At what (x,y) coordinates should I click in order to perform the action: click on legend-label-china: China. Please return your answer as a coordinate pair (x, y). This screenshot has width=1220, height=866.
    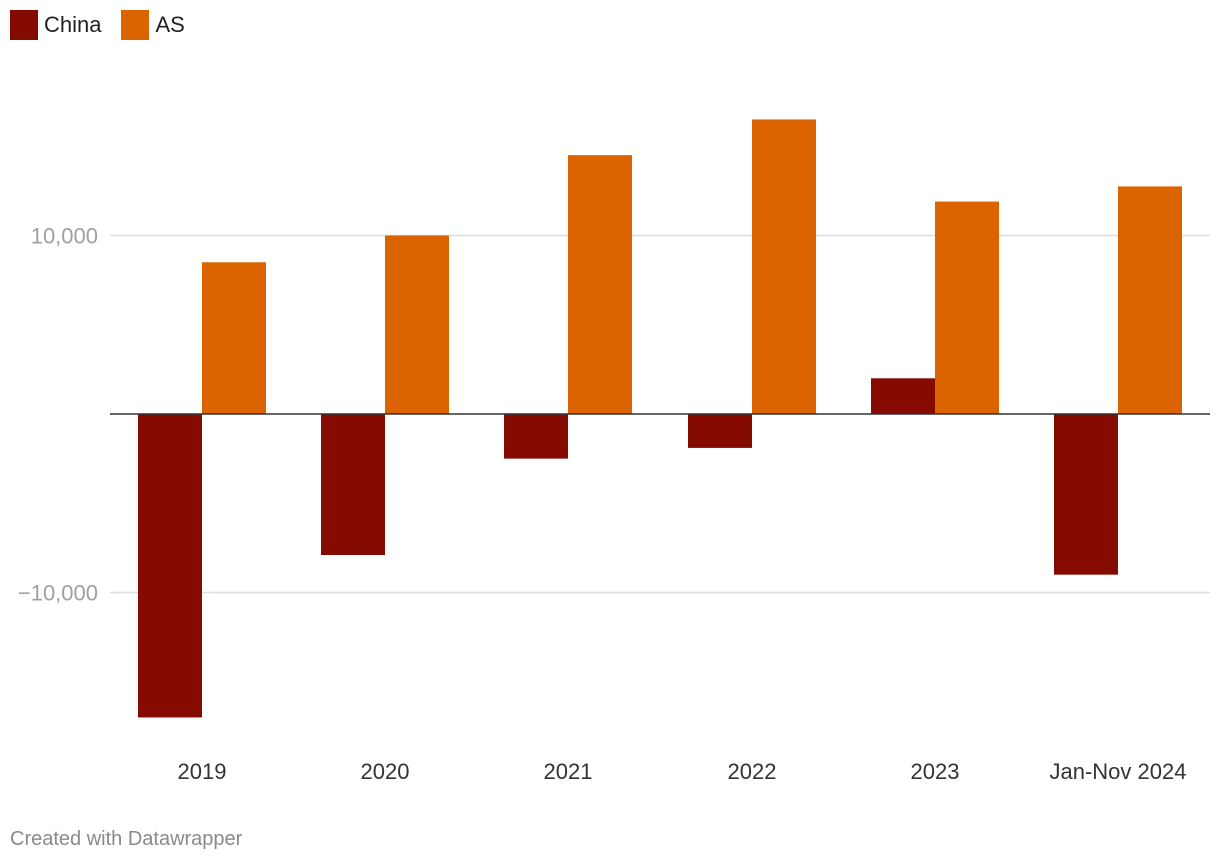
    Looking at the image, I should click on (73, 24).